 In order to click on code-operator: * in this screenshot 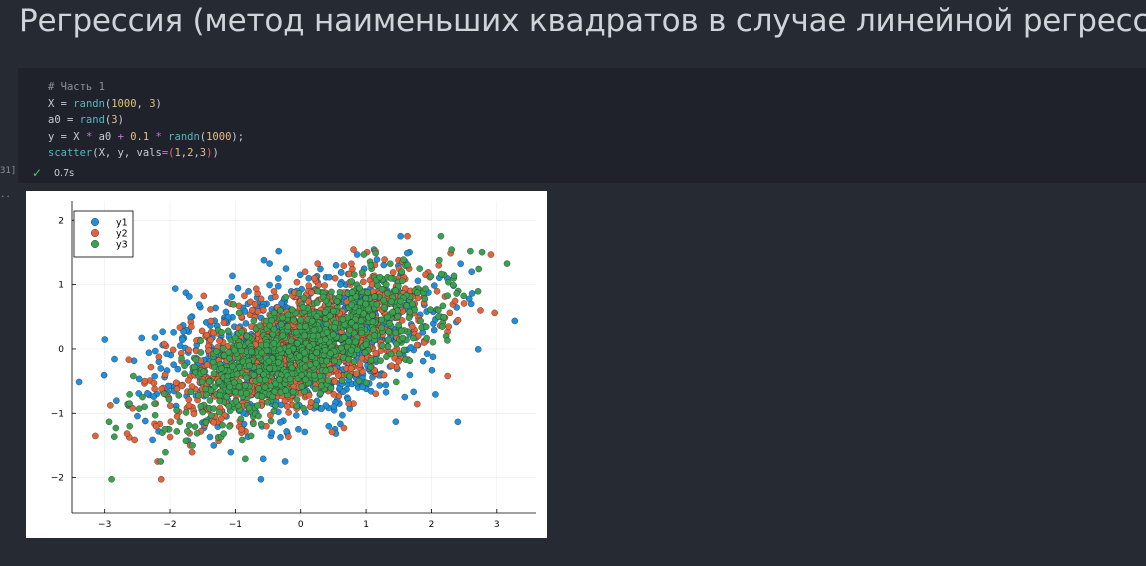, I will do `click(158, 136)`.